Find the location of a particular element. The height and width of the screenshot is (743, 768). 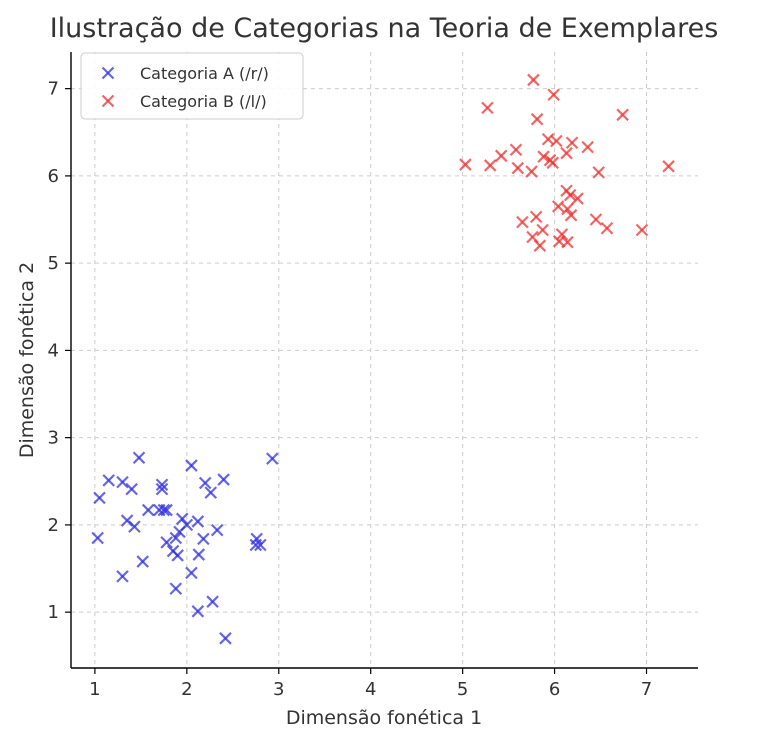

y-tick-label: 6 is located at coordinates (53, 176).